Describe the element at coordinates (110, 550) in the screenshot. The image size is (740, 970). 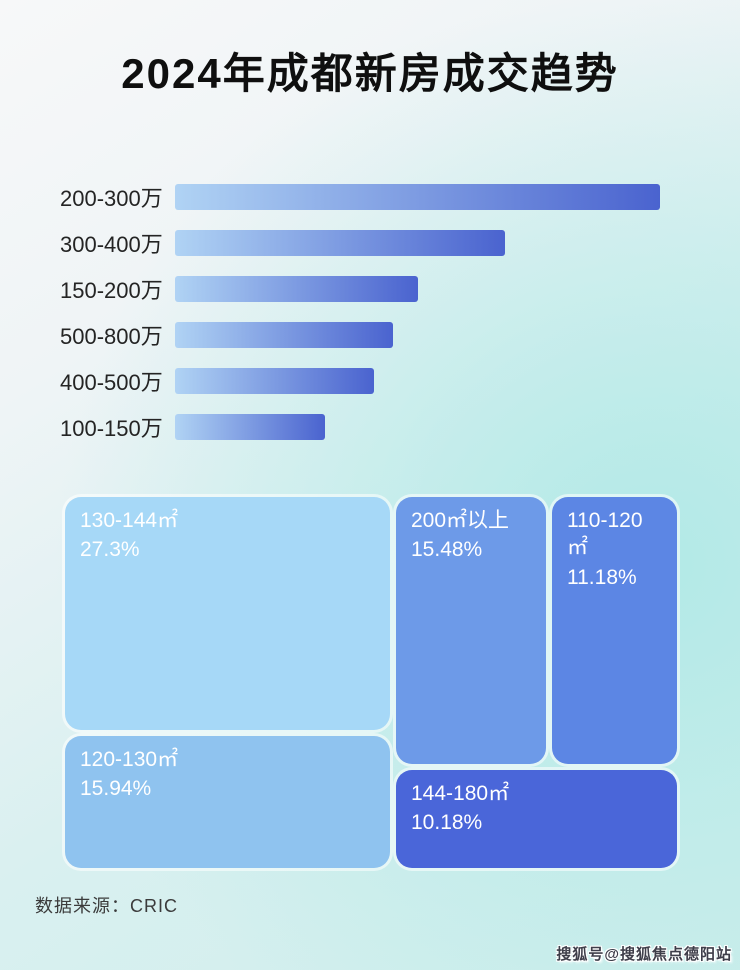
I see `tile-percent: 27.3%` at that location.